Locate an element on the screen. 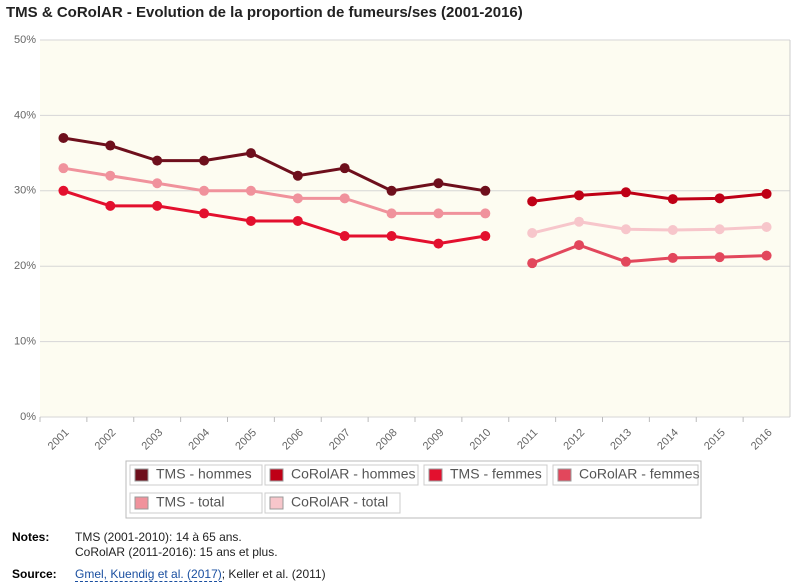  x-tick-label: 2014 is located at coordinates (668, 440).